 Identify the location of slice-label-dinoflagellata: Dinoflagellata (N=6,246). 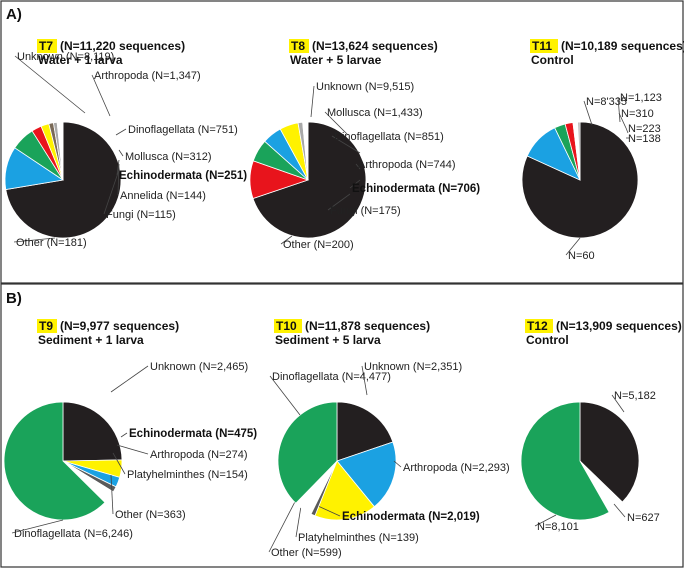
(73, 534).